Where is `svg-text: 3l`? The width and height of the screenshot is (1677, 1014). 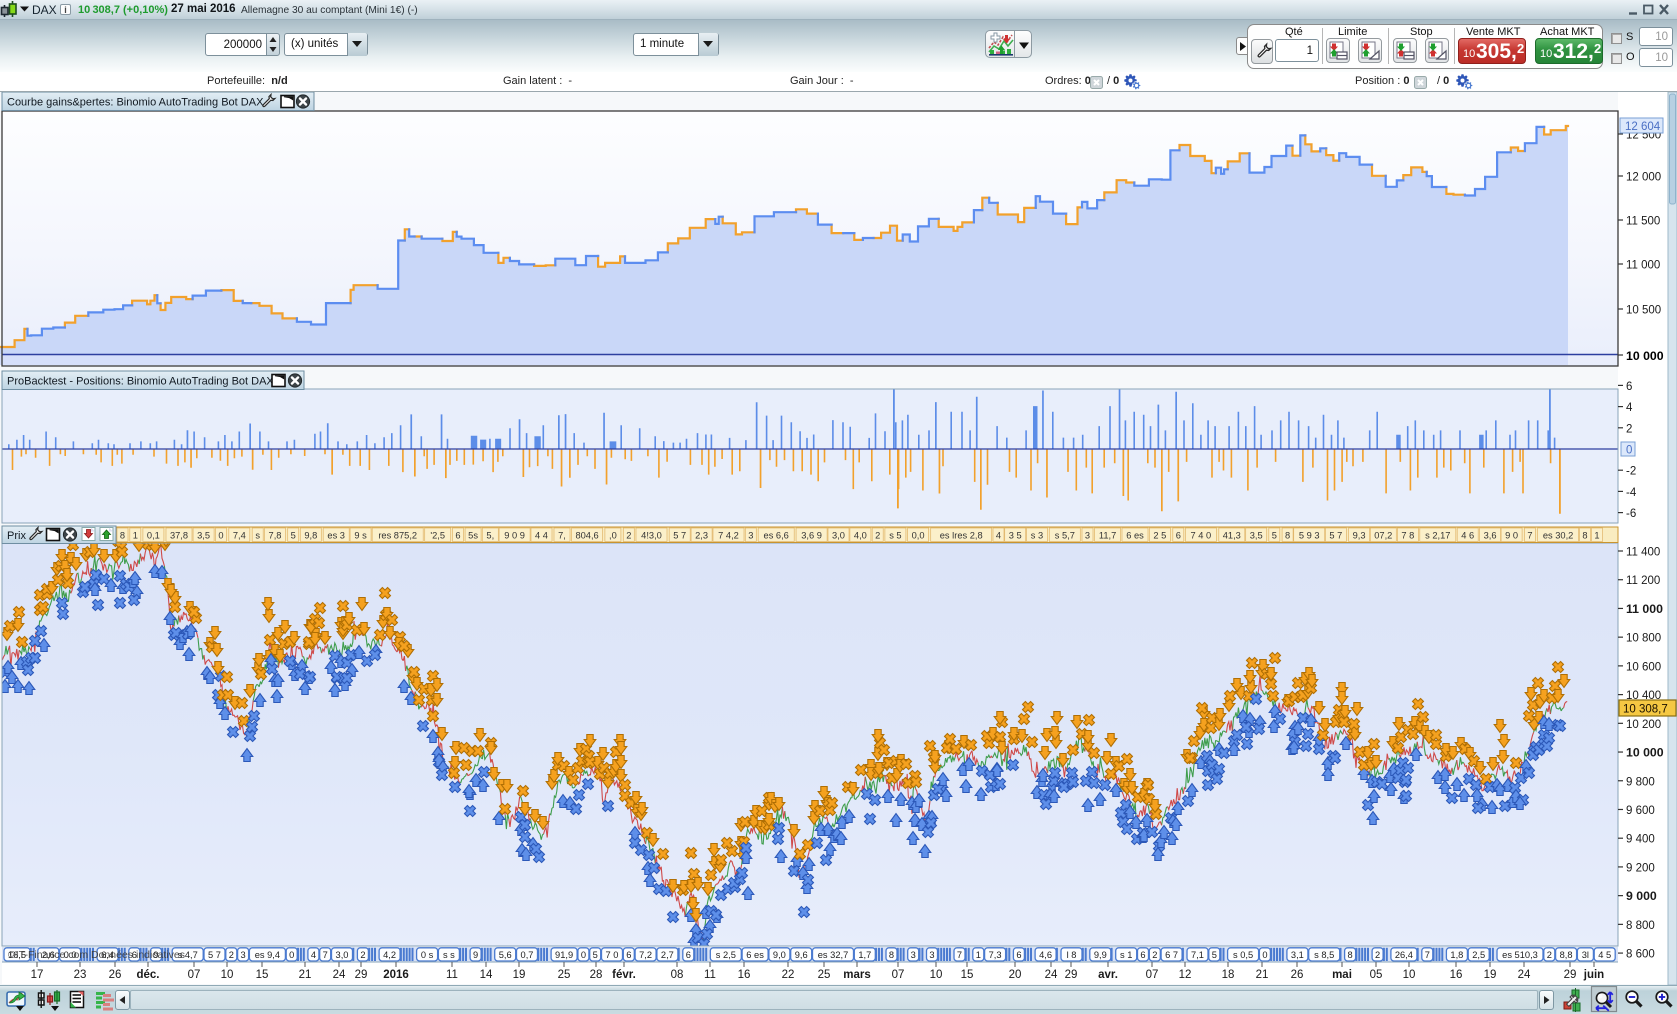 svg-text: 3l is located at coordinates (1585, 955).